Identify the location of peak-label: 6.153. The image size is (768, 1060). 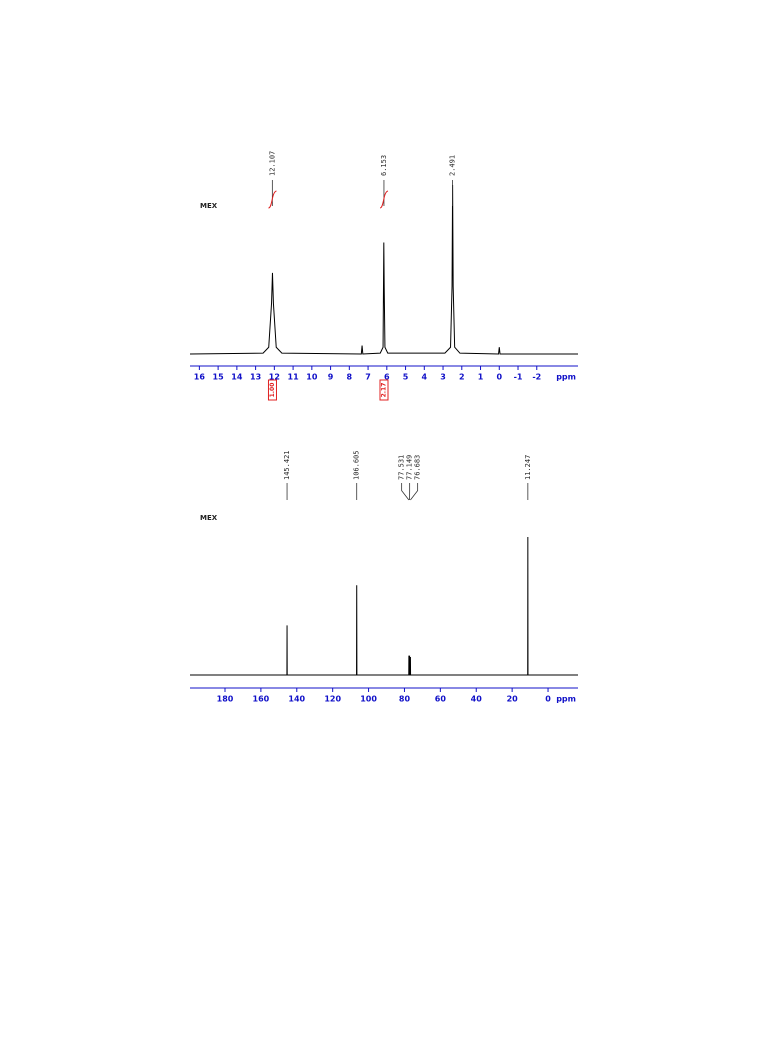
(384, 165).